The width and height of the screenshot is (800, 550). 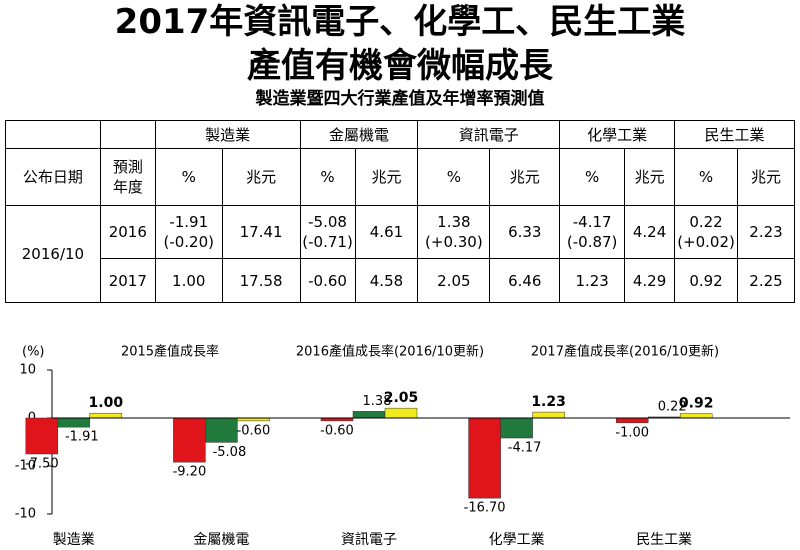 What do you see at coordinates (127, 177) in the screenshot?
I see `table-cell: 預測 年度` at bounding box center [127, 177].